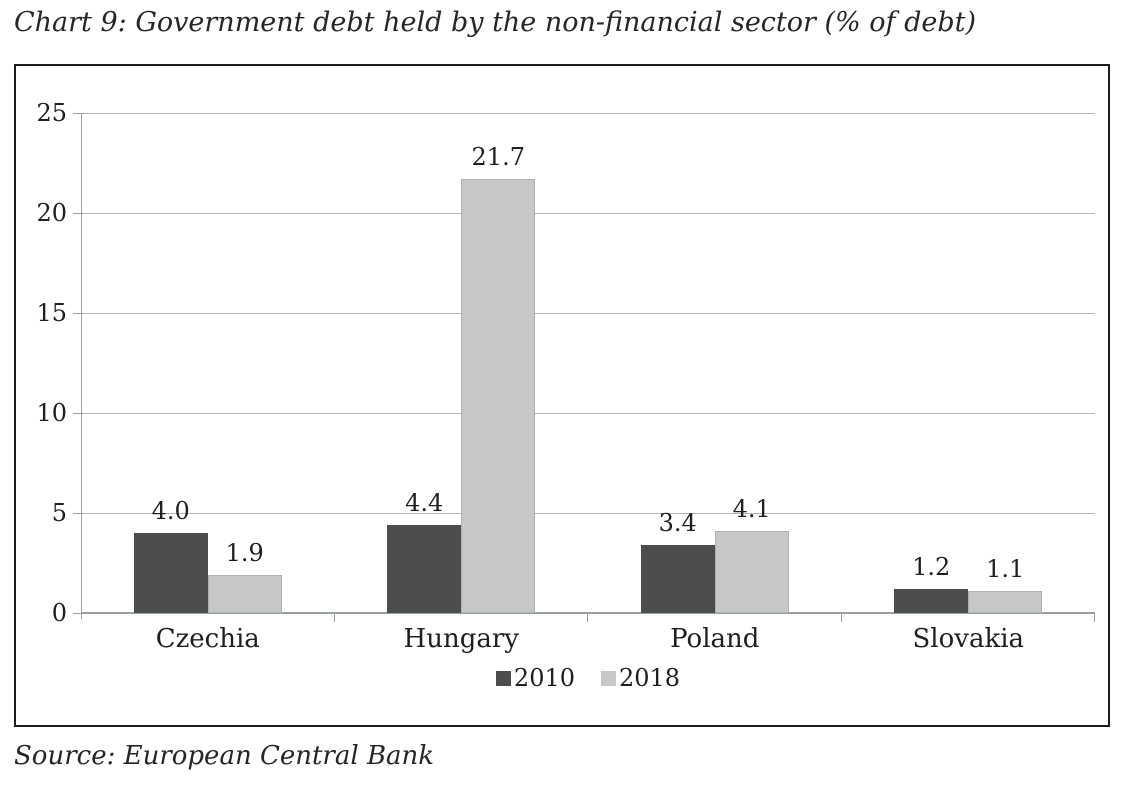  What do you see at coordinates (170, 573) in the screenshot?
I see `bar-2010-czechia` at bounding box center [170, 573].